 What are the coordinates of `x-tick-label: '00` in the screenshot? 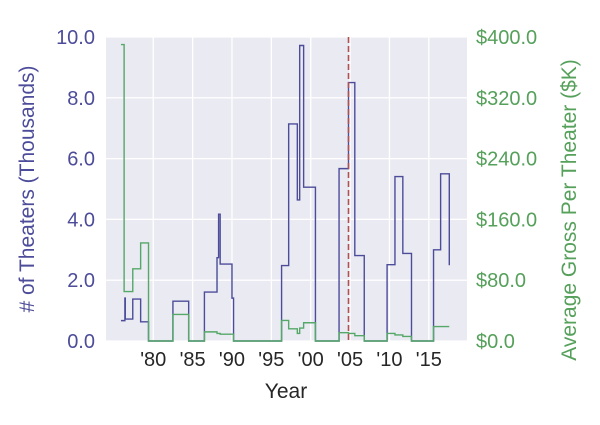 It's located at (311, 360).